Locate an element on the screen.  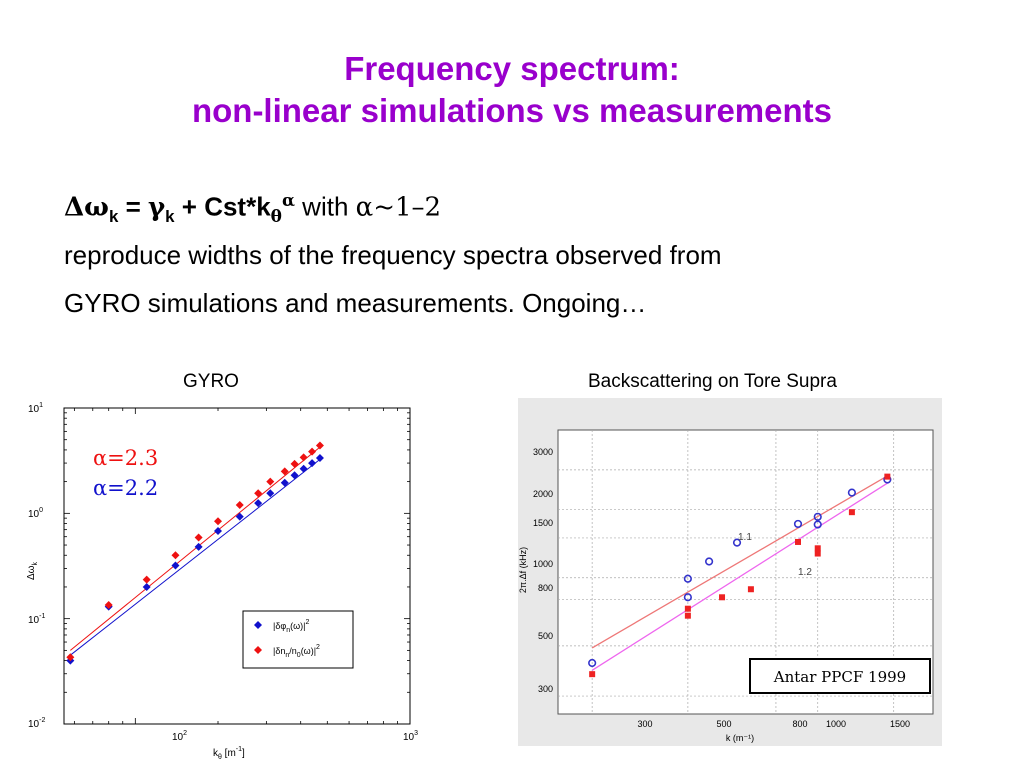
gyro-ytick-label-m2: 10-2 is located at coordinates (36, 723).